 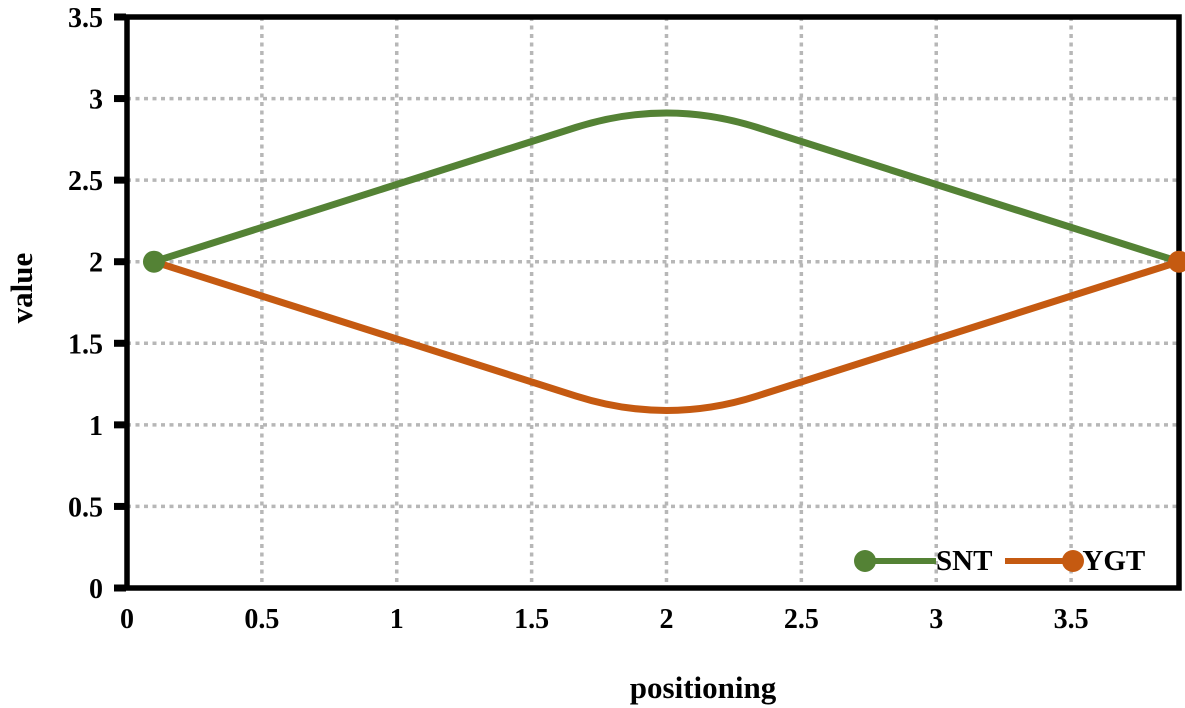 What do you see at coordinates (153, 261) in the screenshot?
I see `series-marker-snt` at bounding box center [153, 261].